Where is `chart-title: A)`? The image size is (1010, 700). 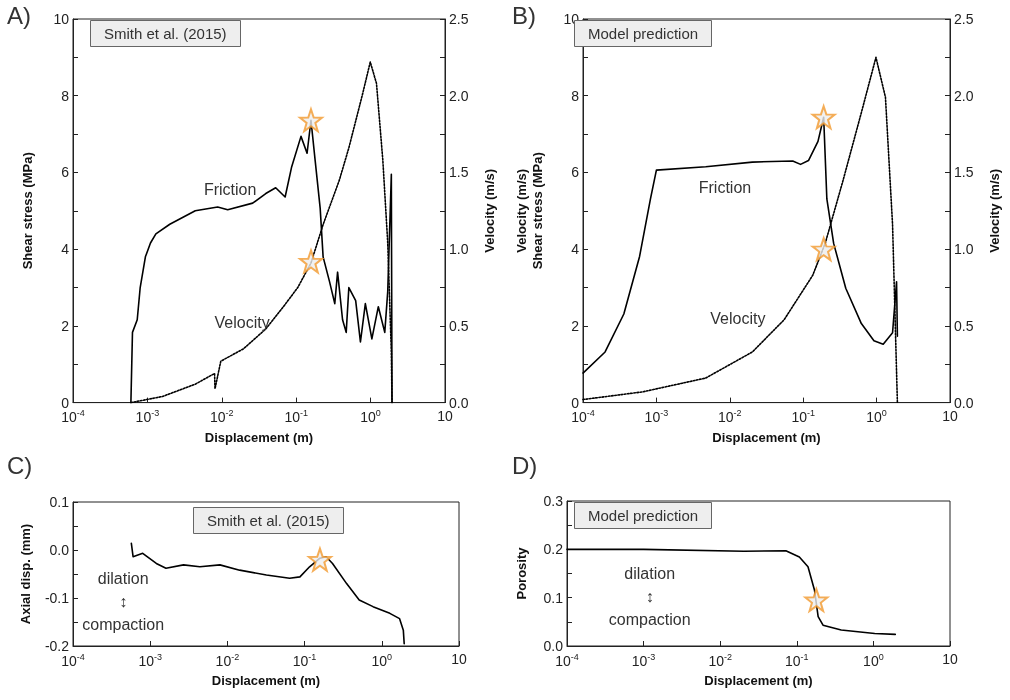 chart-title: A) is located at coordinates (19, 15).